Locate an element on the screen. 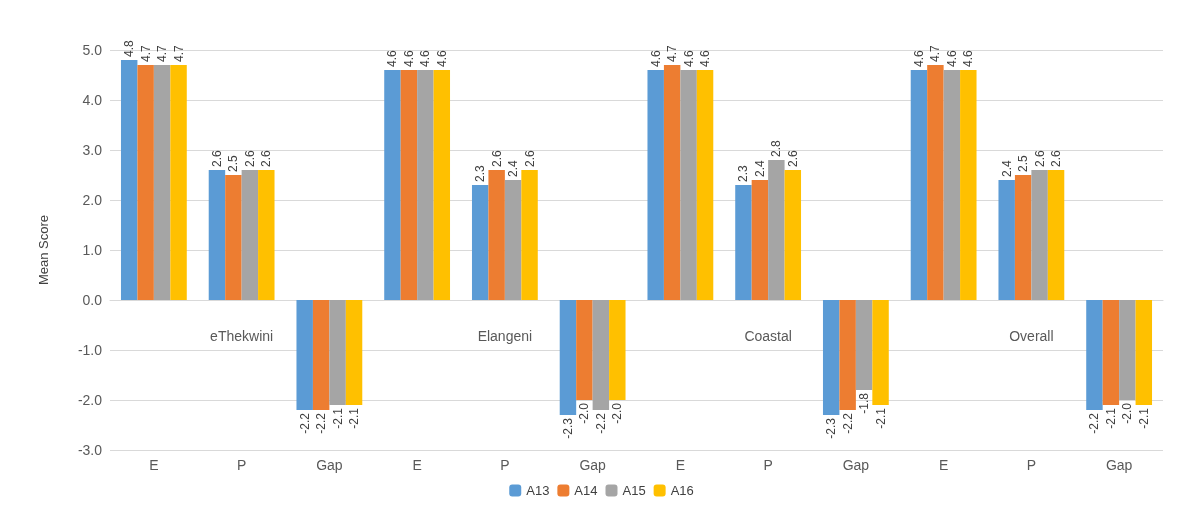 This screenshot has width=1203, height=510. legend-label: A16 is located at coordinates (682, 490).